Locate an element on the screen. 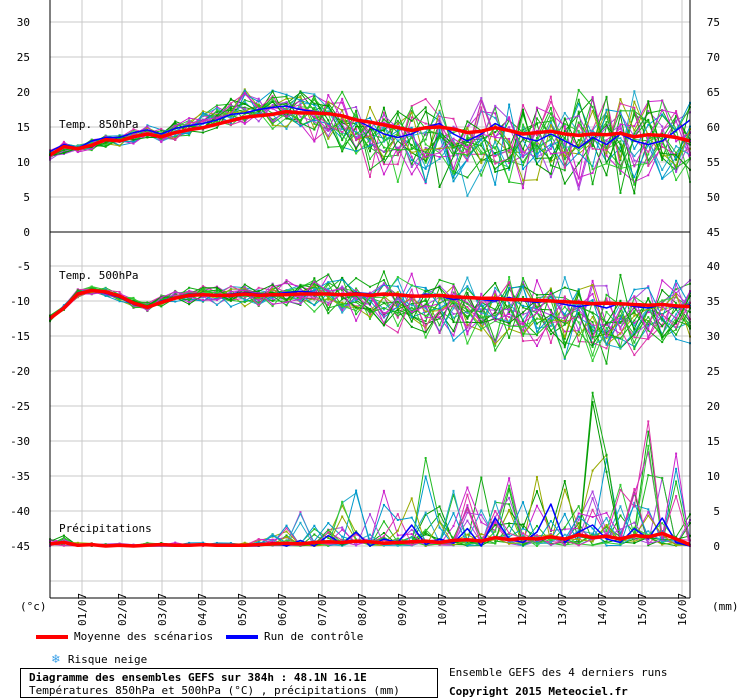 The image size is (740, 700). x-tick-label: 02/07 is located at coordinates (122, 609).